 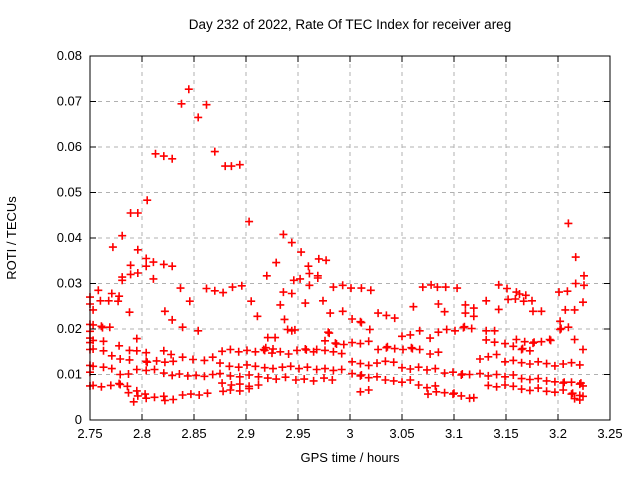 I want to click on y-tick-label: 0.06, so click(x=69, y=146).